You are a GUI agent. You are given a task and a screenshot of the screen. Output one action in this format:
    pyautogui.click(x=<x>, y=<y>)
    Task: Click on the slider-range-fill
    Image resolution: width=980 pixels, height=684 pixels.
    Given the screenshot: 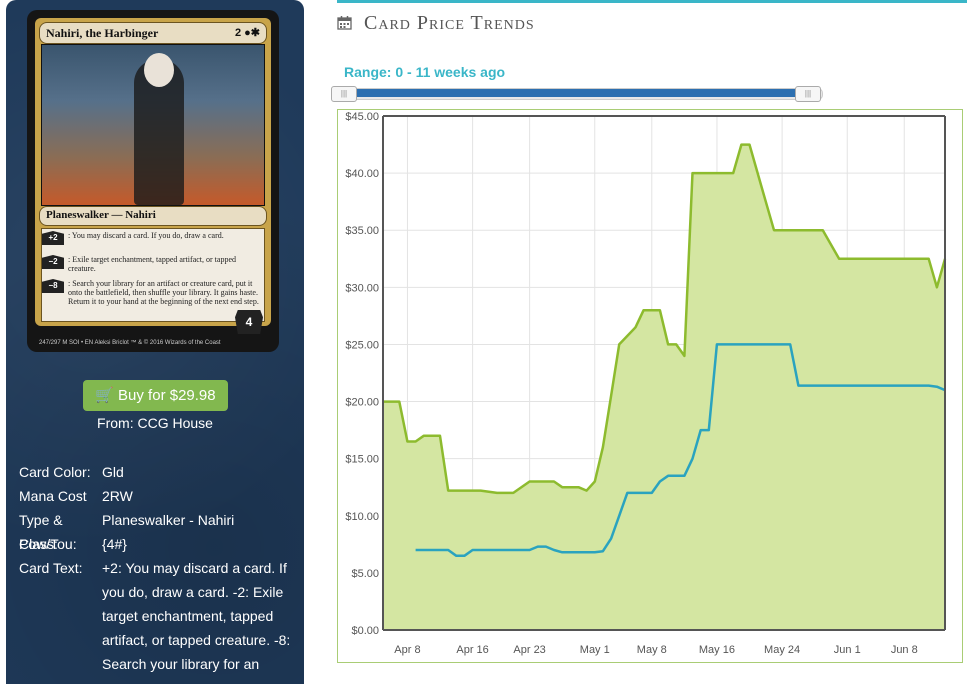 What is the action you would take?
    pyautogui.click(x=576, y=93)
    